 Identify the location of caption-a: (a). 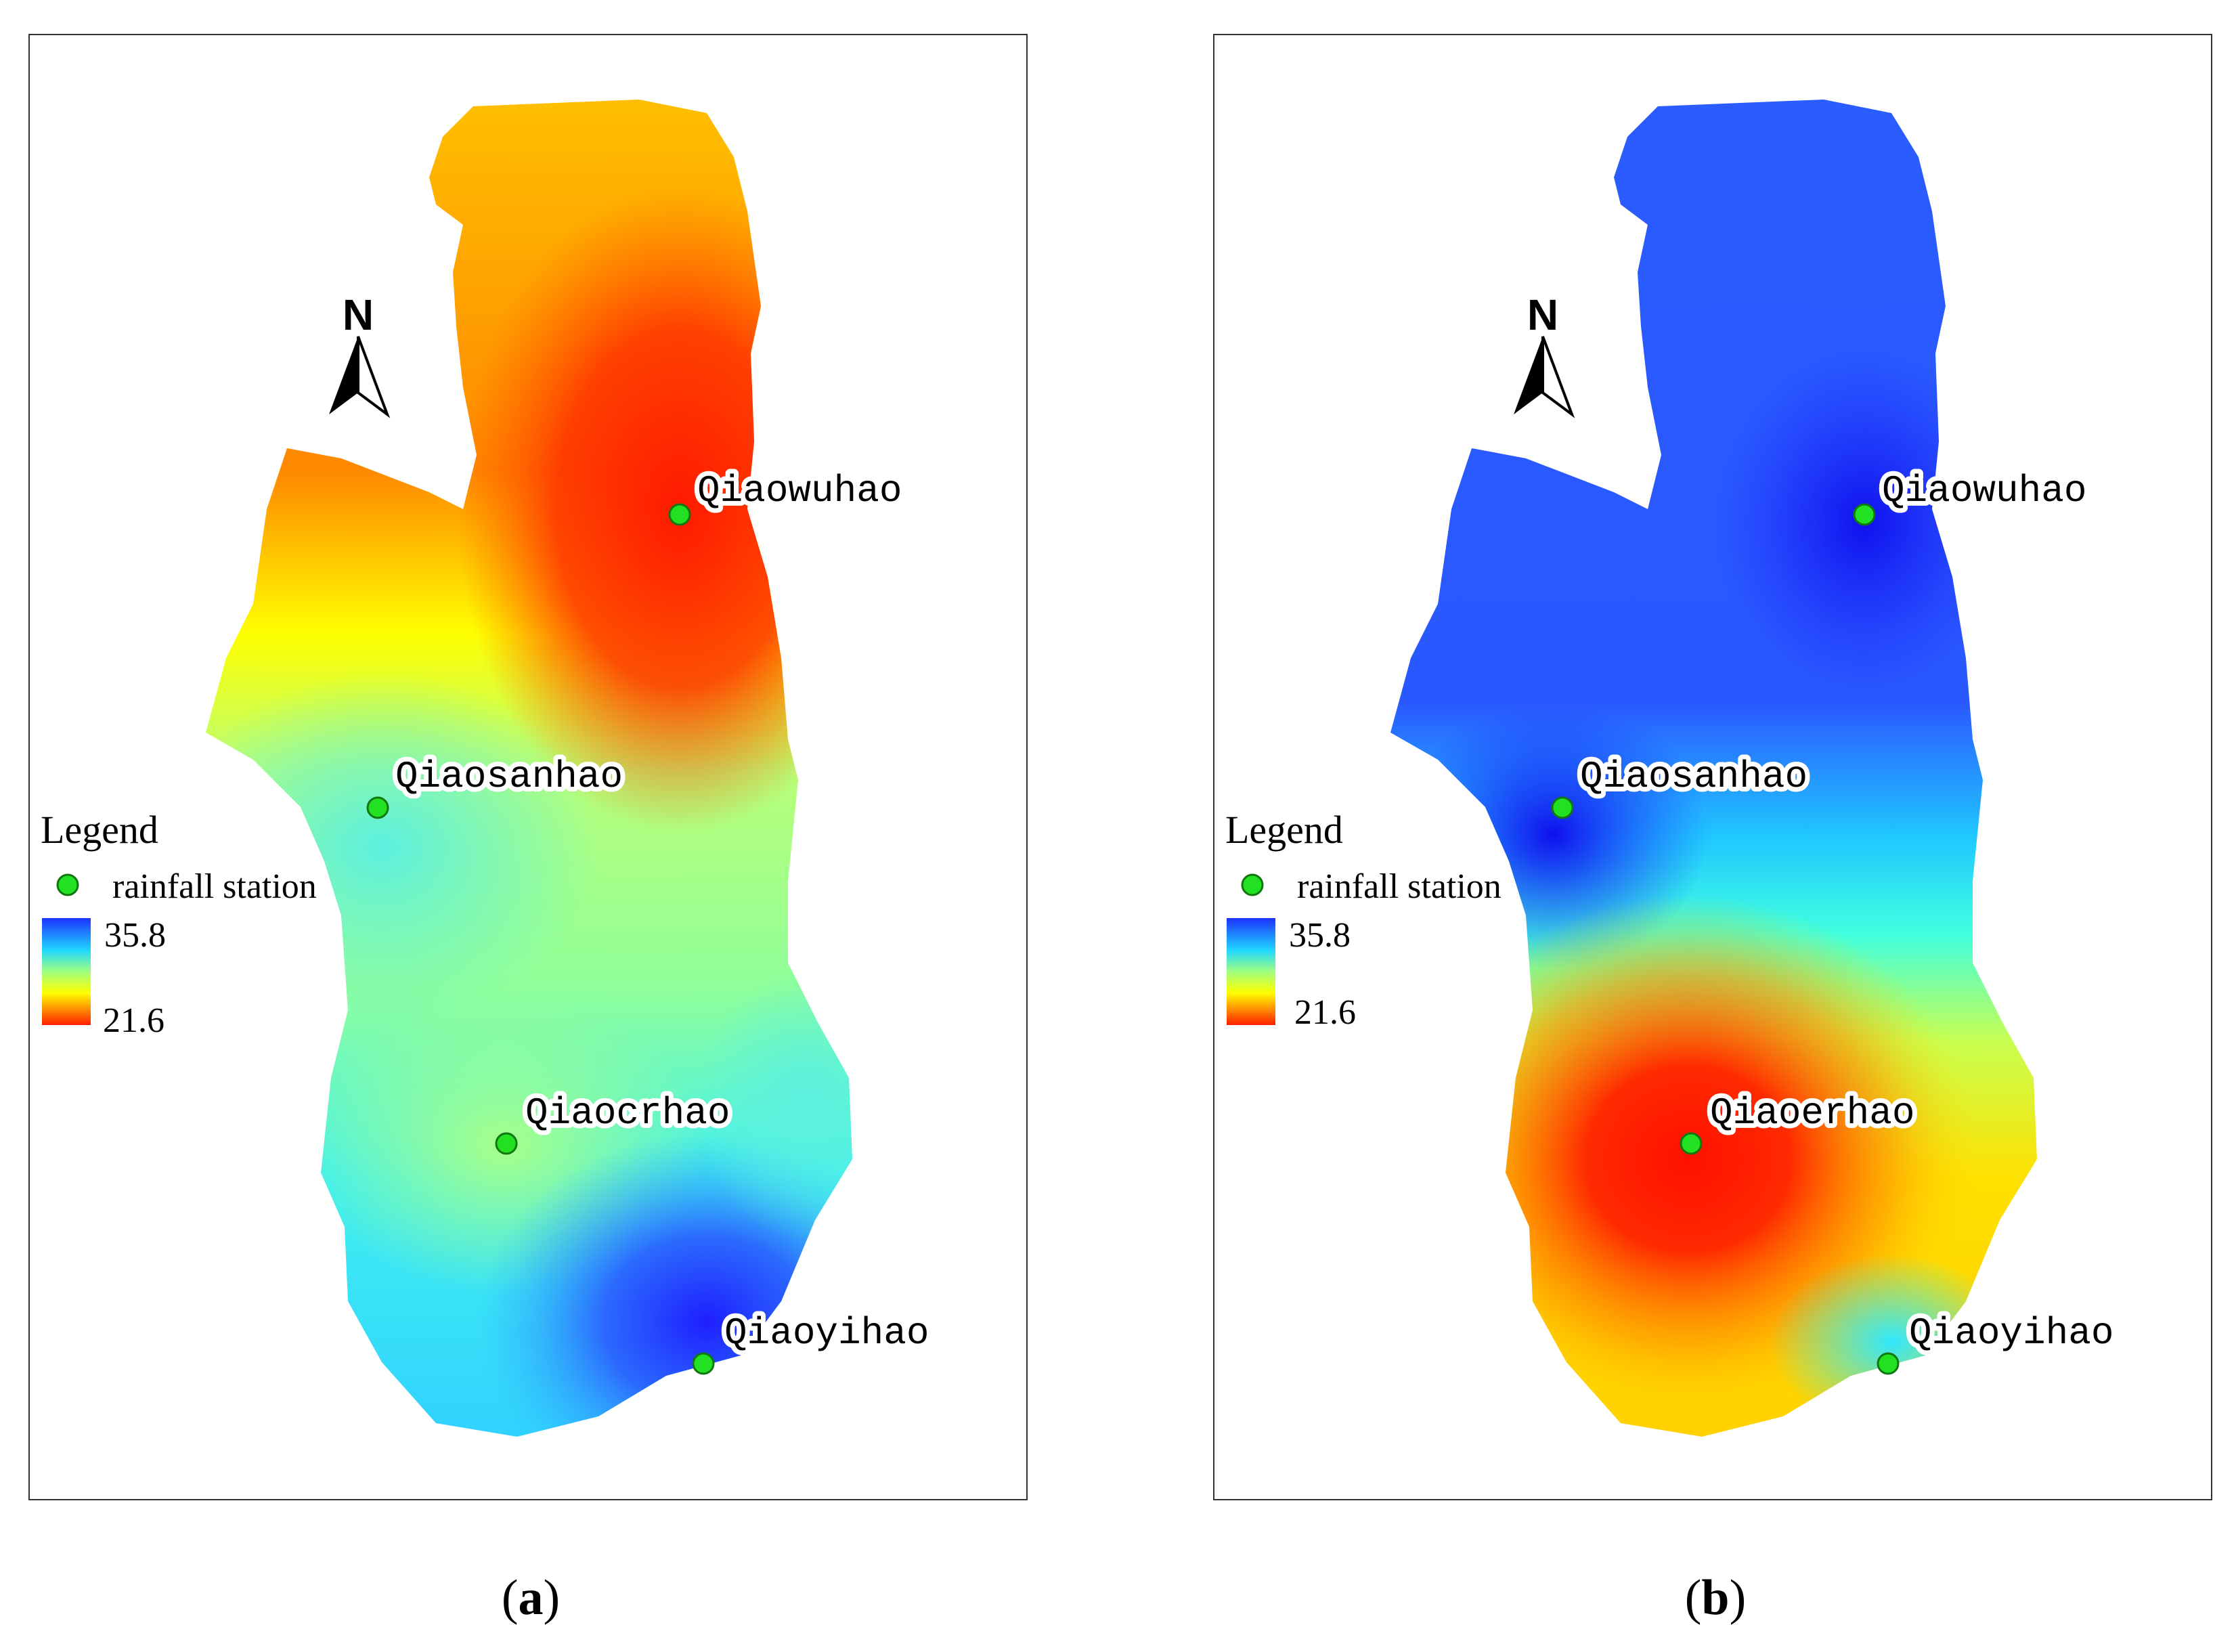
(531, 1598).